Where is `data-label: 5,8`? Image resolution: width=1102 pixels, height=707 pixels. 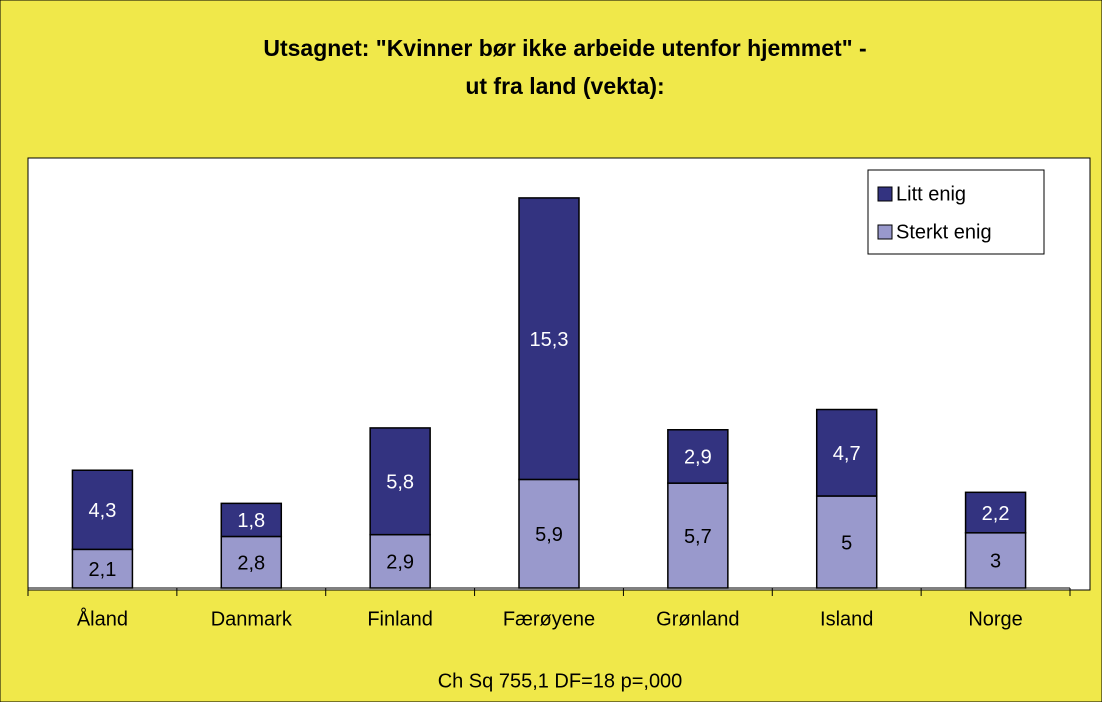
data-label: 5,8 is located at coordinates (400, 483).